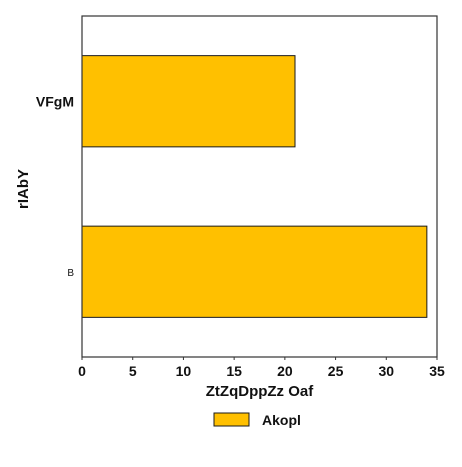  I want to click on bar-b, so click(254, 271).